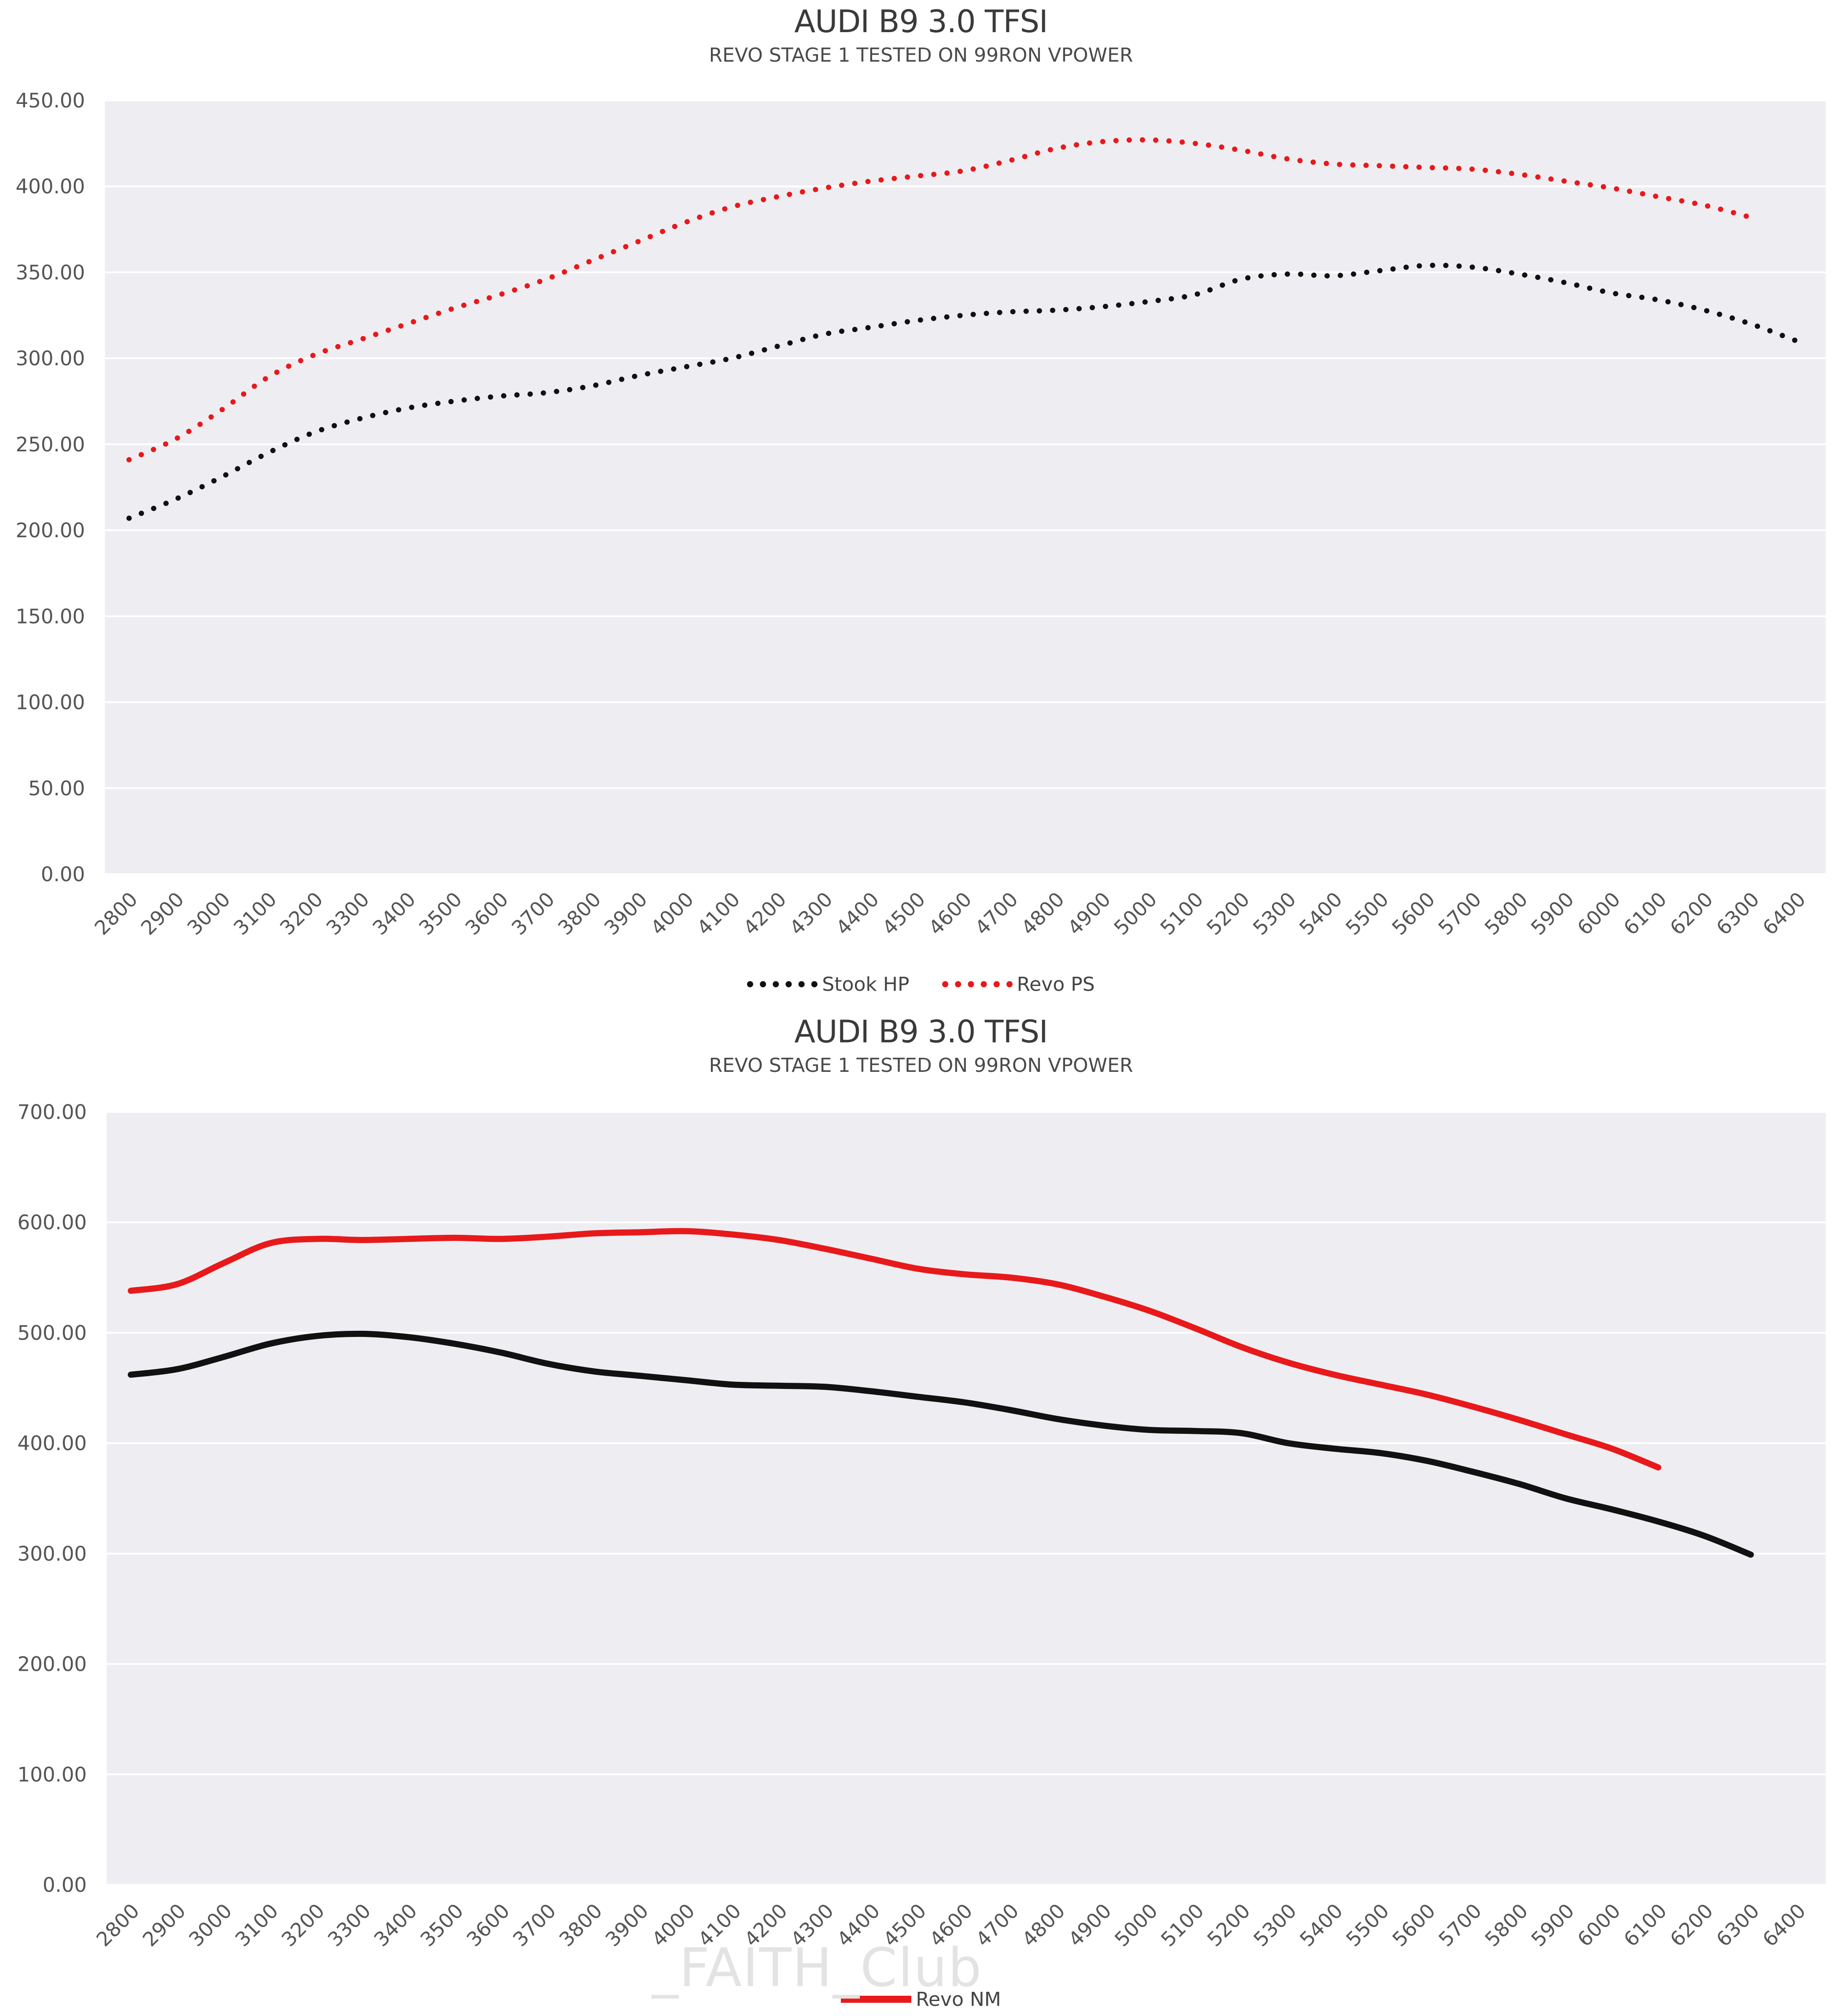 The image size is (1842, 2016). I want to click on x-tick-label: 3900, so click(627, 1925).